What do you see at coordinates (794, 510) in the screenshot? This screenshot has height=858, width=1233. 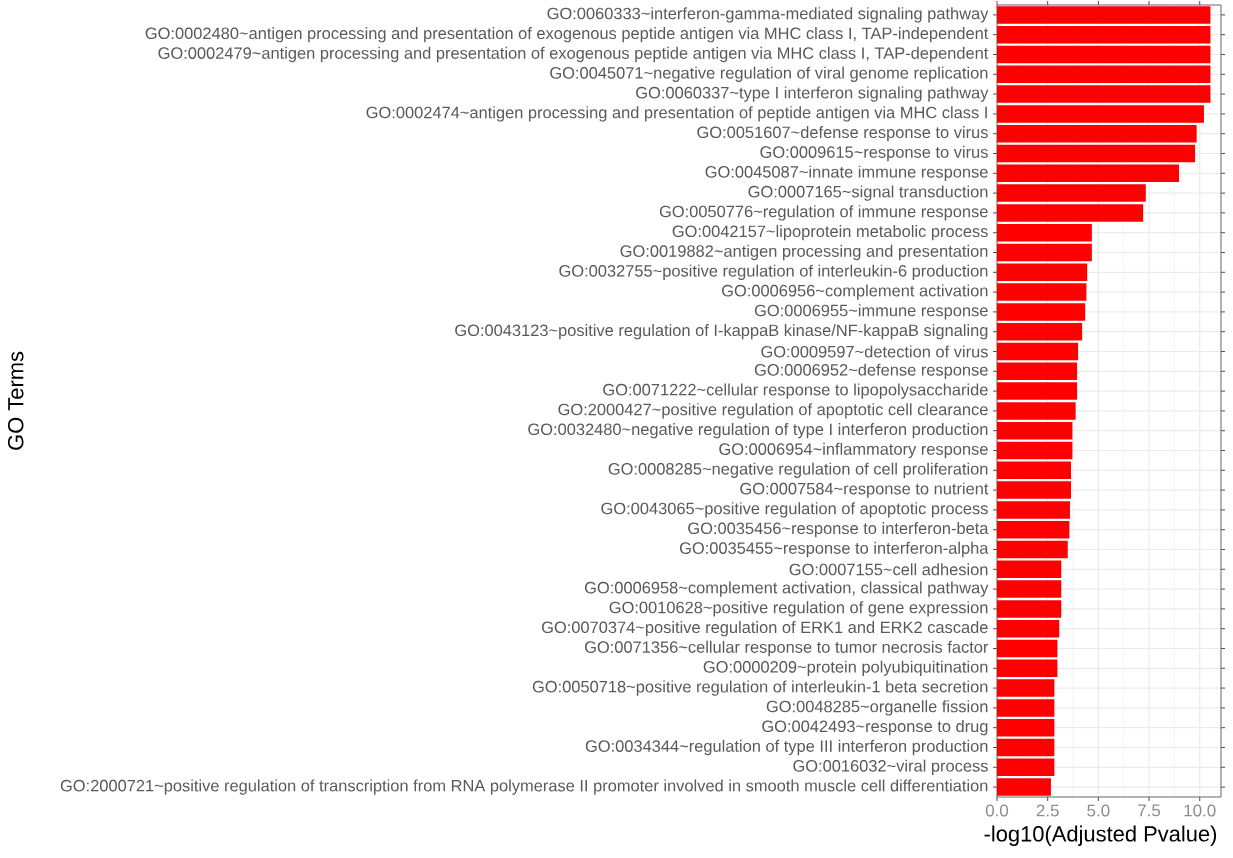 I see `y-tick-label: GO:0043065~positive regulation of apoptotic process` at bounding box center [794, 510].